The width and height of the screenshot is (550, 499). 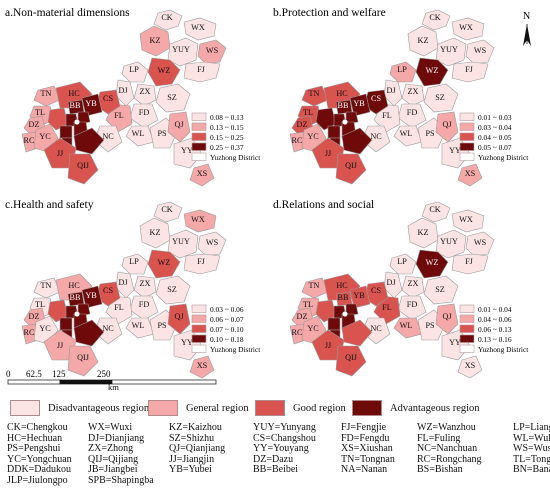 I want to click on north-arrow-icon, so click(x=527, y=35).